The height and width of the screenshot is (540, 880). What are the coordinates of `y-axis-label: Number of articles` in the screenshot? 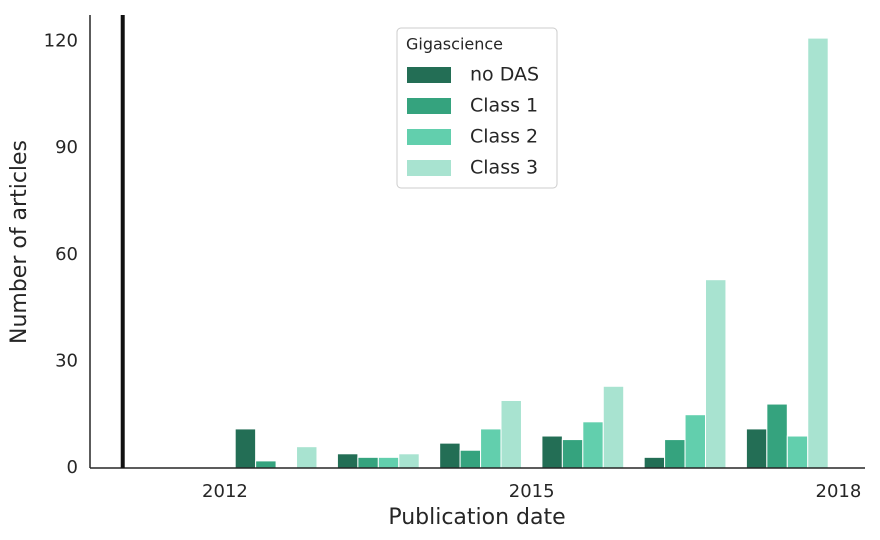 It's located at (19, 242).